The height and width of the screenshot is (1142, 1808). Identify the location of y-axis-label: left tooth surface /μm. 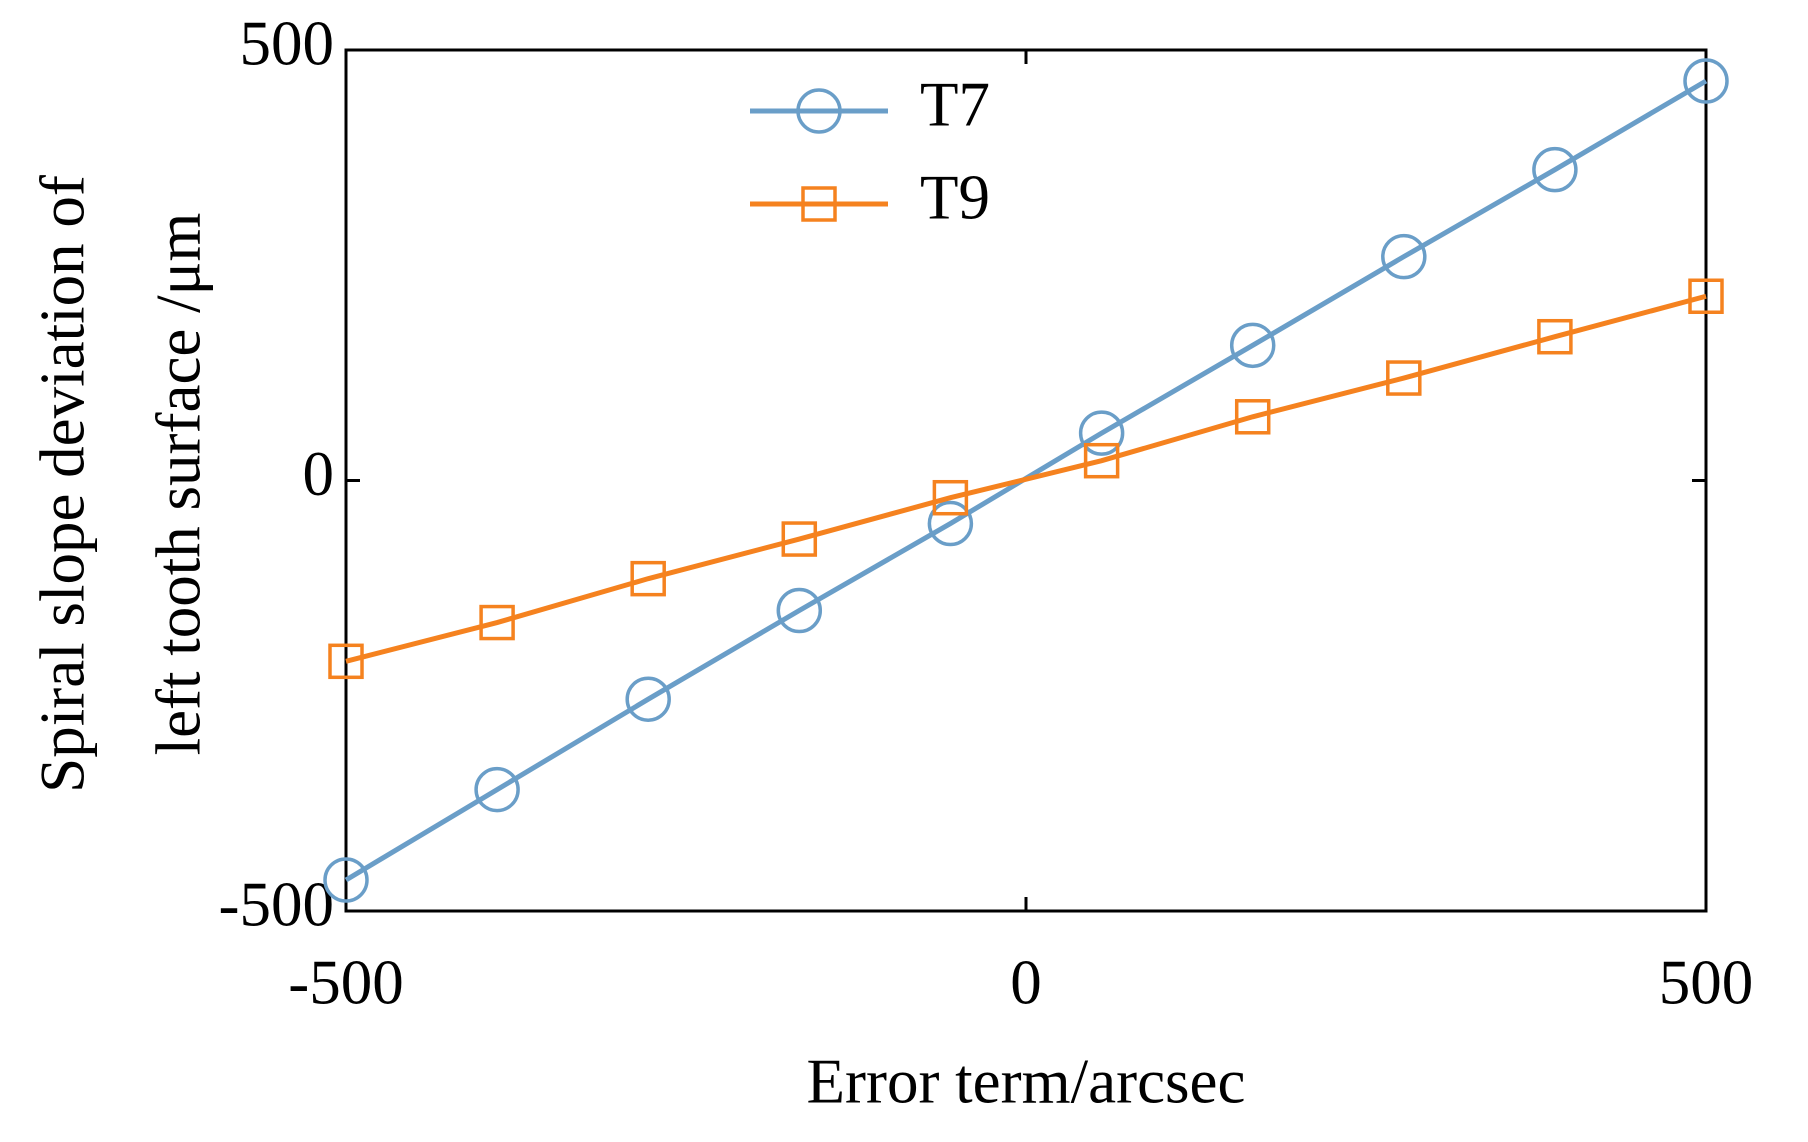
(178, 484).